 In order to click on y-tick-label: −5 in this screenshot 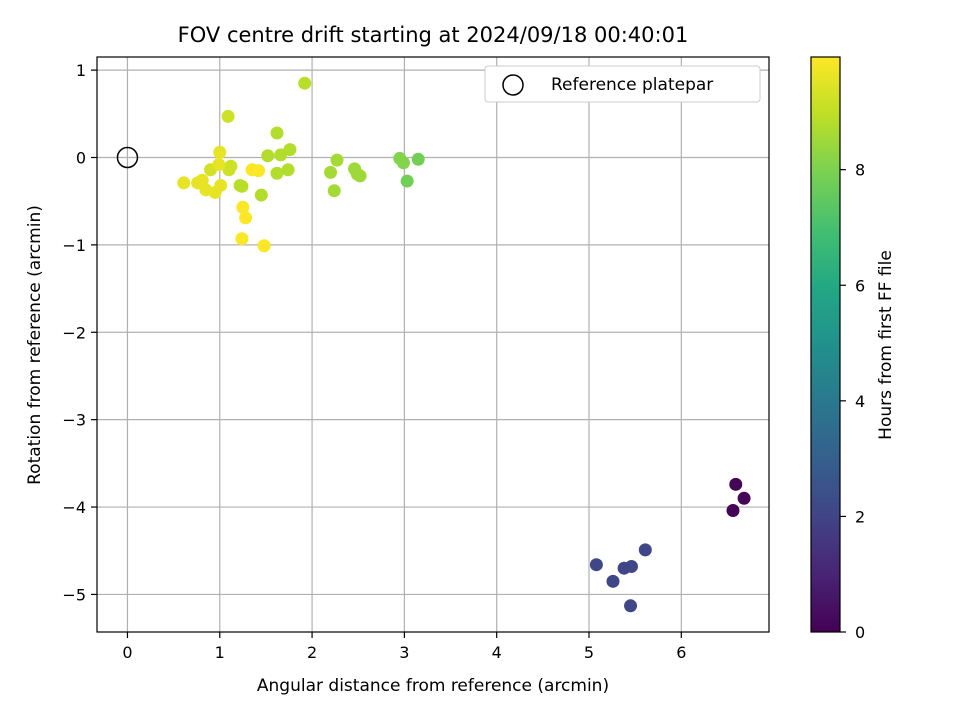, I will do `click(74, 594)`.